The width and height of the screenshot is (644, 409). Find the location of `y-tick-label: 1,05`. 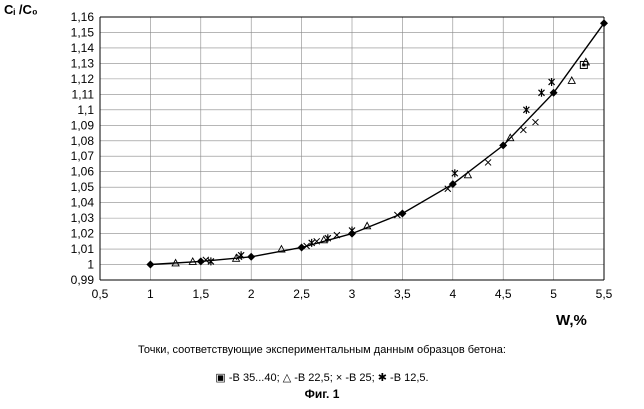

y-tick-label: 1,05 is located at coordinates (83, 187).